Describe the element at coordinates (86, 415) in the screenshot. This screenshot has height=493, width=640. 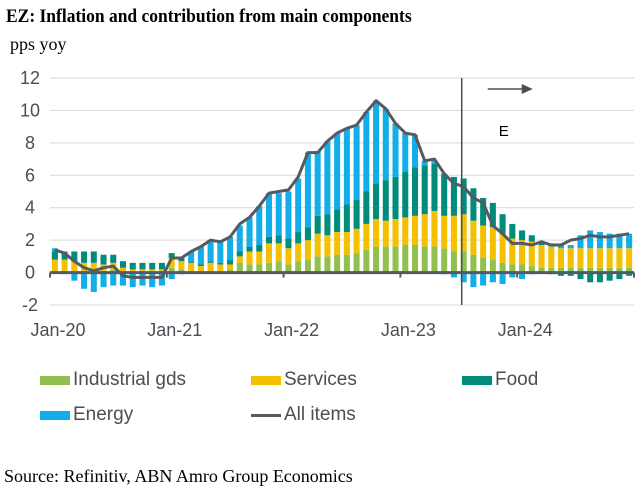
I see `legend-item-energy: Energy` at that location.